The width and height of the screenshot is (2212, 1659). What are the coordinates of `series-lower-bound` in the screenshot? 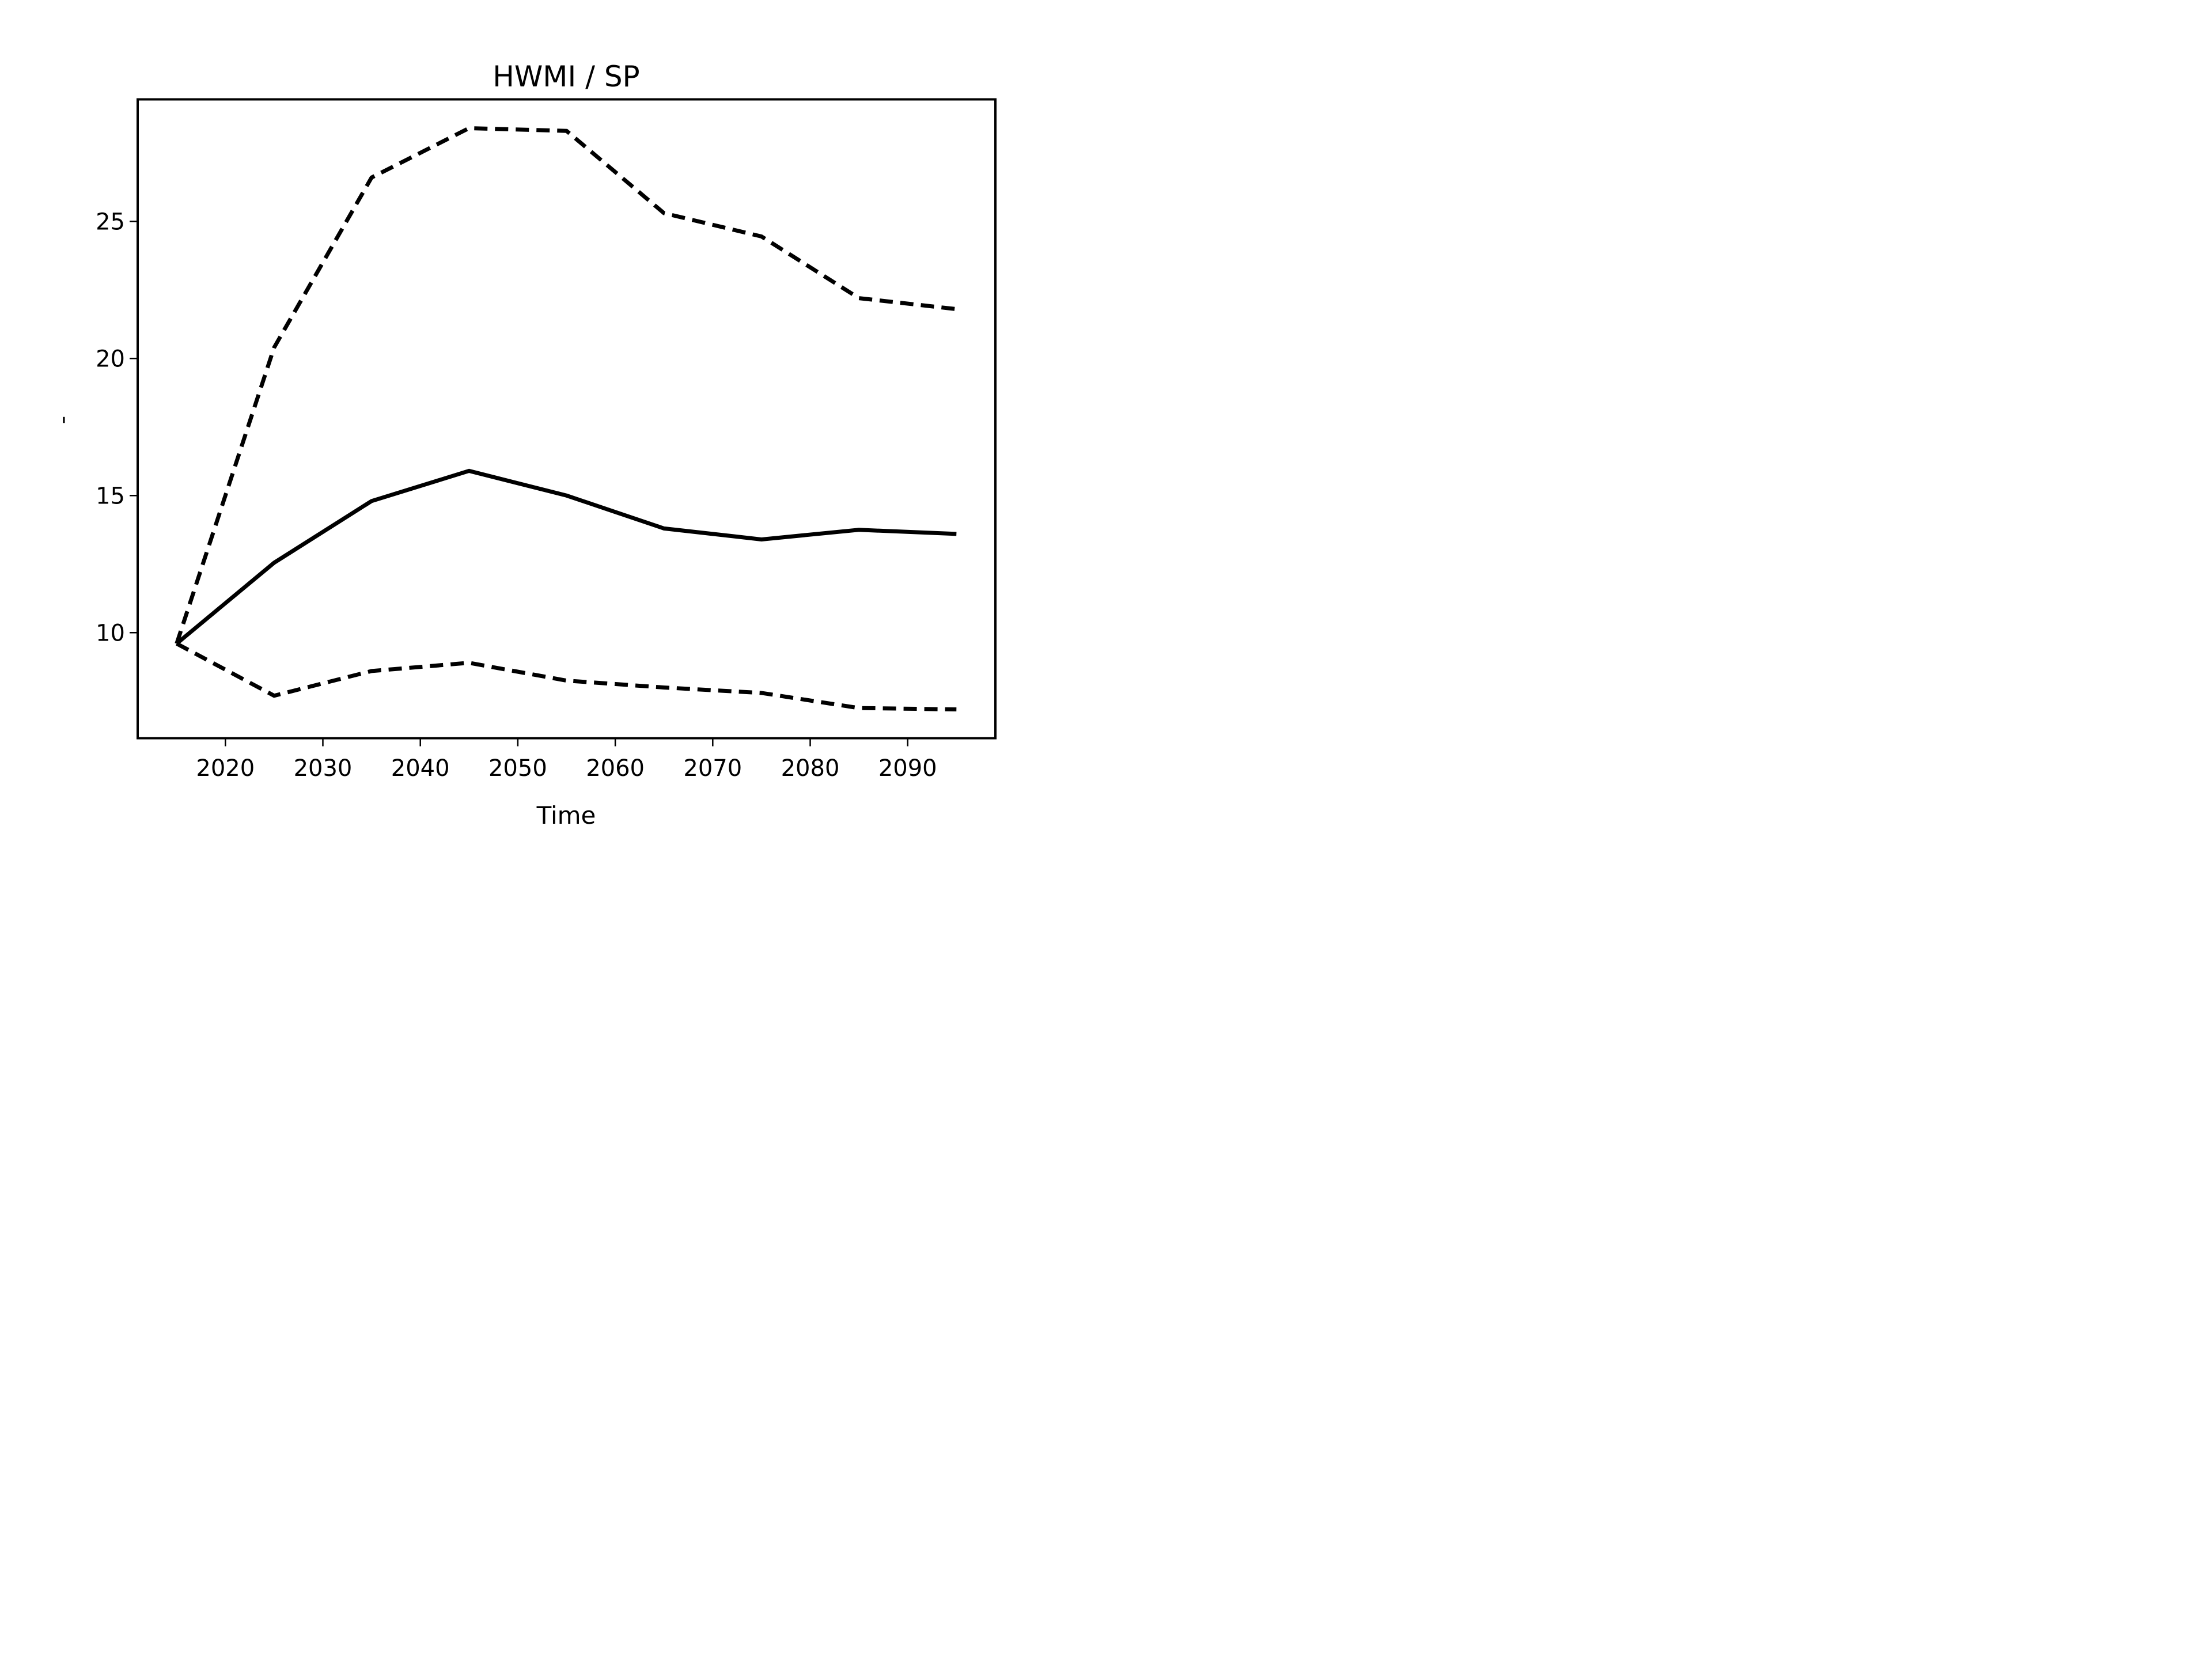 It's located at (566, 677).